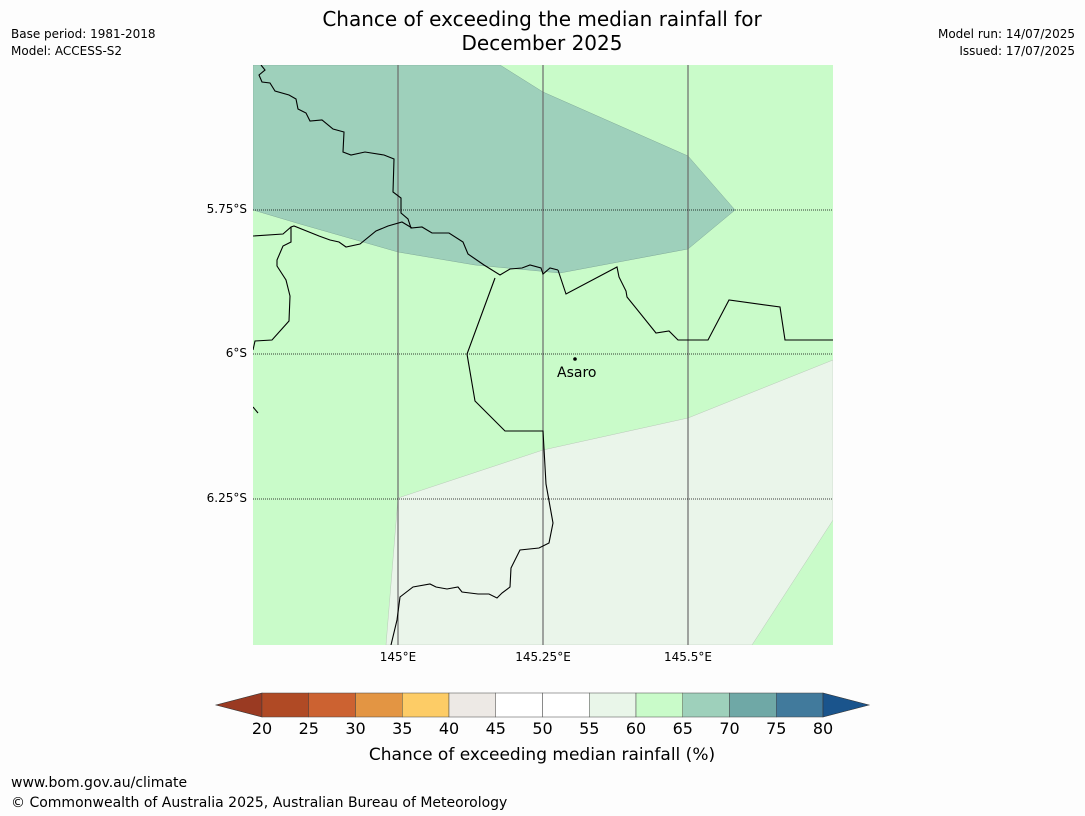  What do you see at coordinates (236, 353) in the screenshot?
I see `lat-label-2: 6°S` at bounding box center [236, 353].